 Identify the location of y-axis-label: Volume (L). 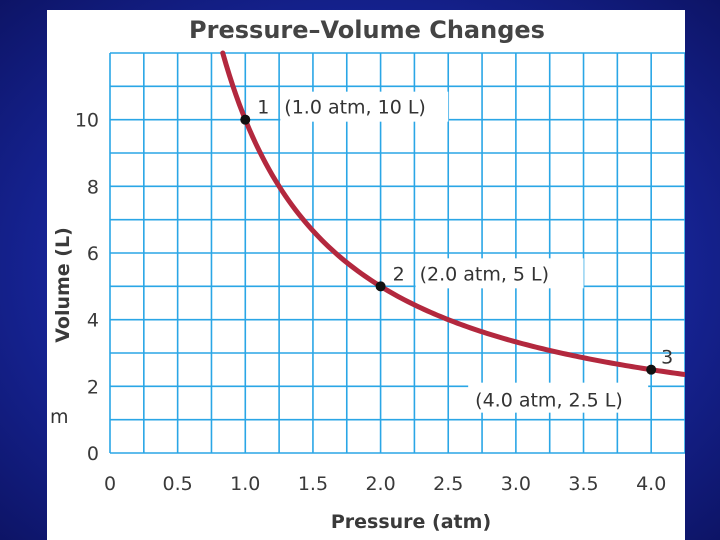
(63, 285).